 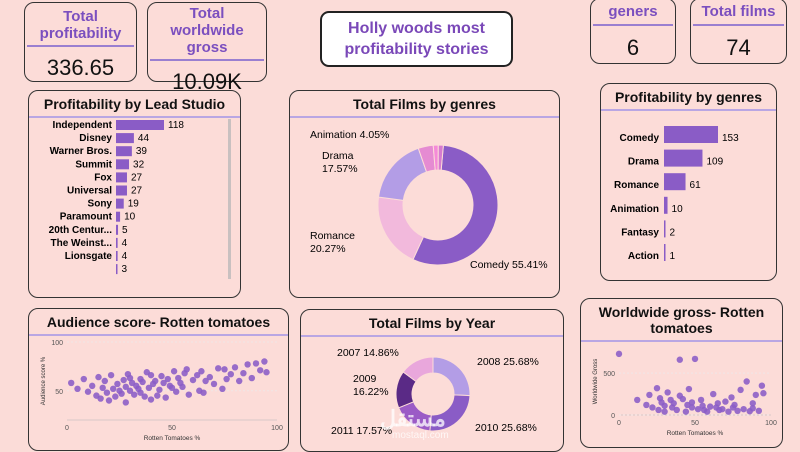 I want to click on bar-value-label: 153, so click(x=730, y=138).